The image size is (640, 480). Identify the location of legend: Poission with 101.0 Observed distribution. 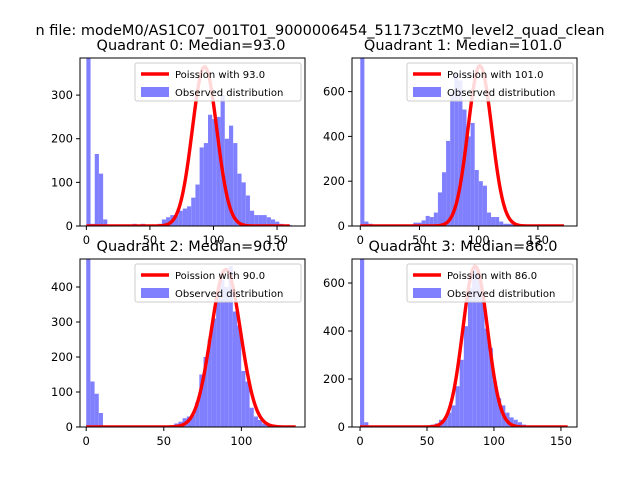
(490, 82).